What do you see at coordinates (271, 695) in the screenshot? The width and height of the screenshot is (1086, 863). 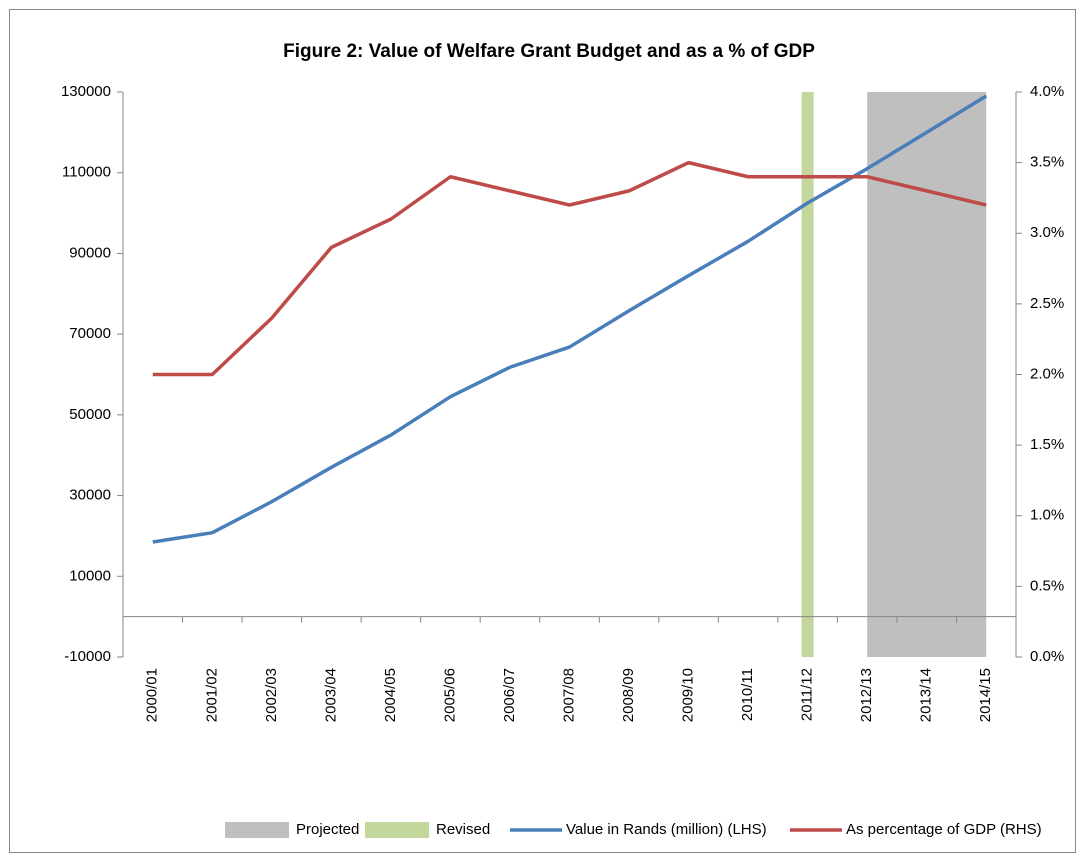 I see `x-tick-label: 2002/03` at bounding box center [271, 695].